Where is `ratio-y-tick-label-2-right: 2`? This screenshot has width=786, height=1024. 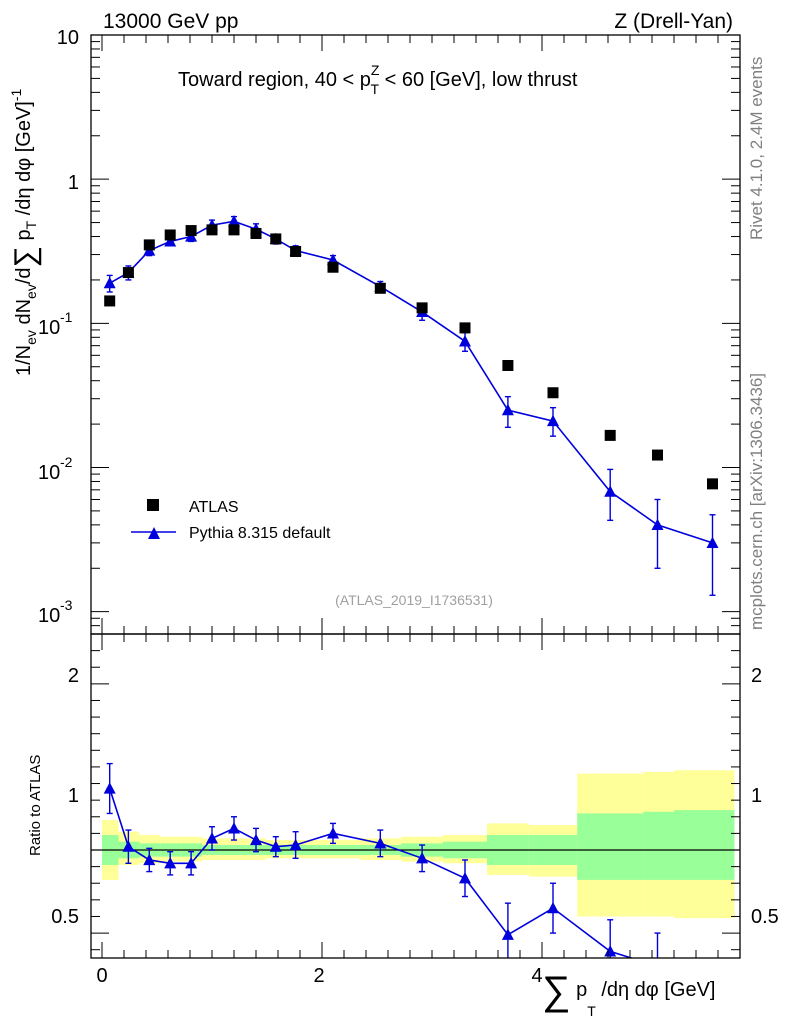
ratio-y-tick-label-2-right: 2 is located at coordinates (756, 676).